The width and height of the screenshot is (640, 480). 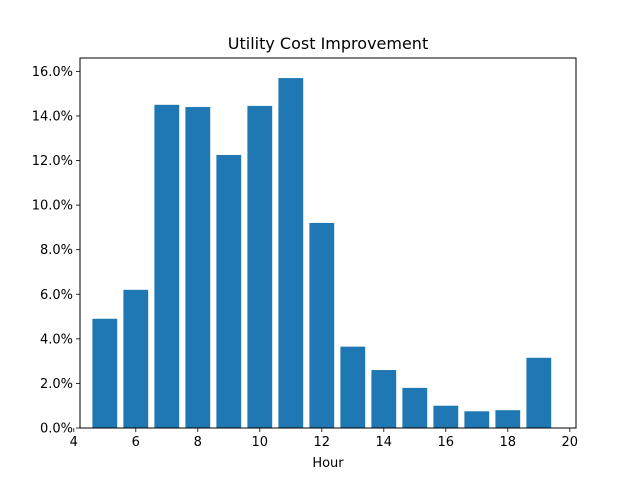 I want to click on x-tick-label: 8, so click(x=198, y=442).